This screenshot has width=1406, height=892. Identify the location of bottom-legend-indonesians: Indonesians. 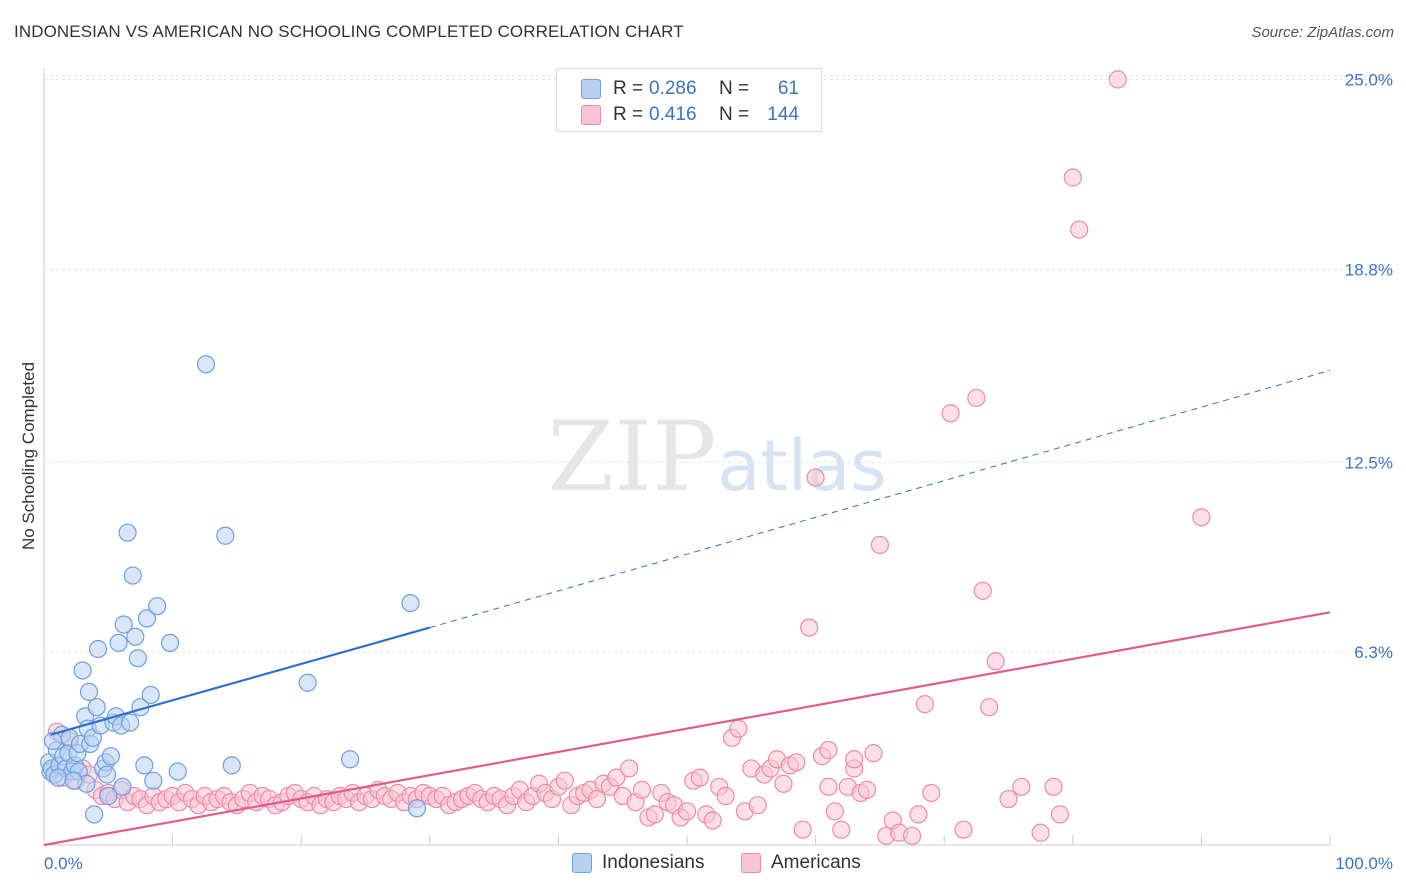
(638, 863).